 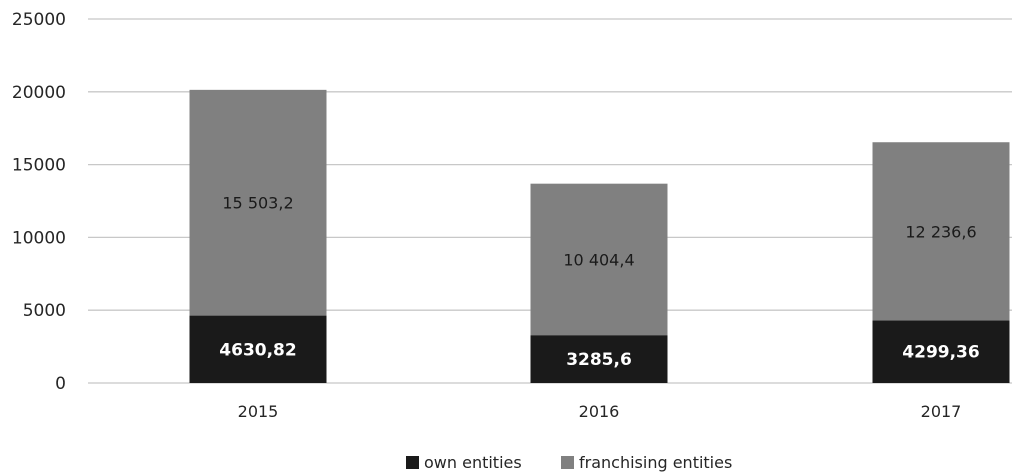 I want to click on x-axis-tick-labels: 2015 2016 2017, so click(x=600, y=411).